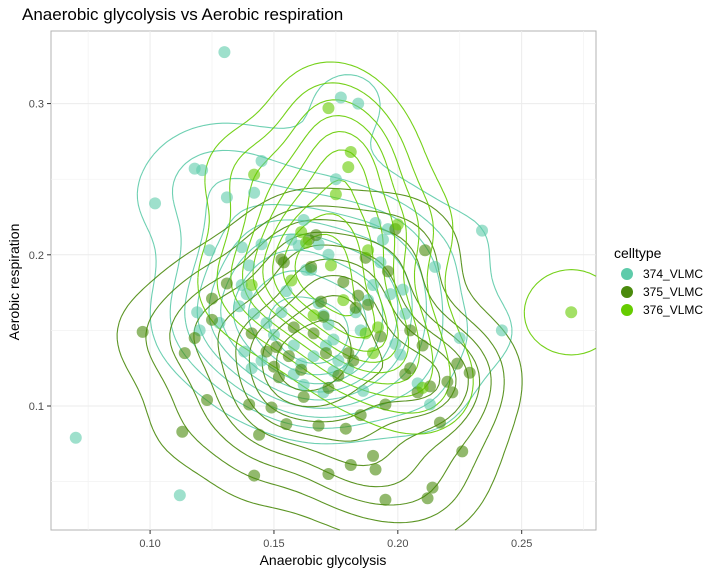 The height and width of the screenshot is (581, 720). What do you see at coordinates (673, 292) in the screenshot?
I see `legend-label: 375_VLMC` at bounding box center [673, 292].